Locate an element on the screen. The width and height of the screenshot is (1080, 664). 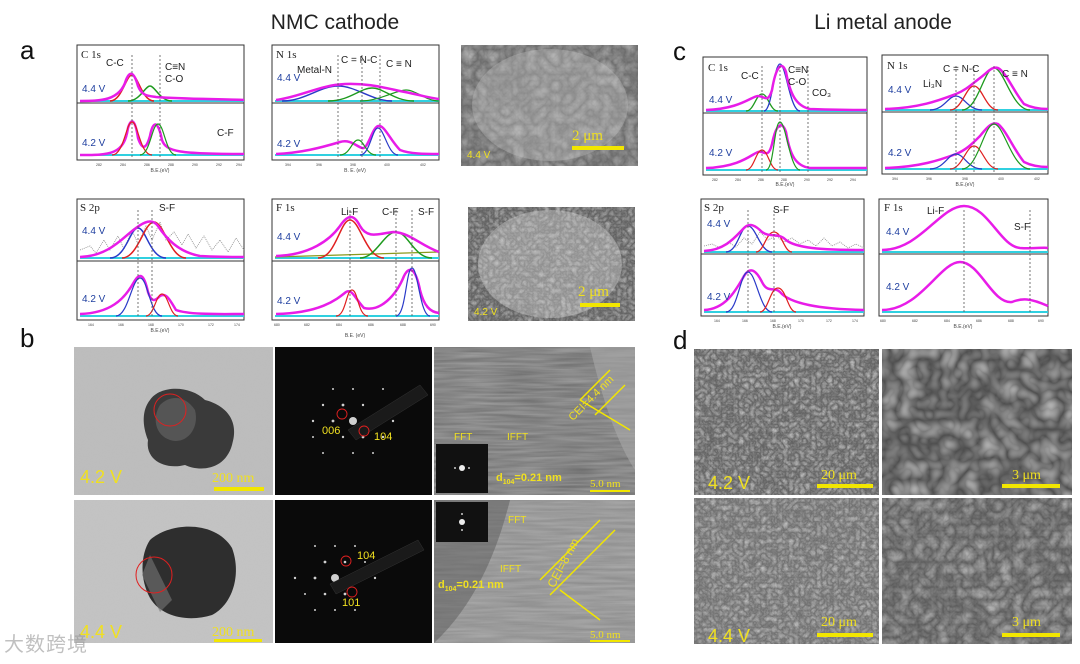
li-n1s-peak-li3n: Li₃N is located at coordinates (932, 84).